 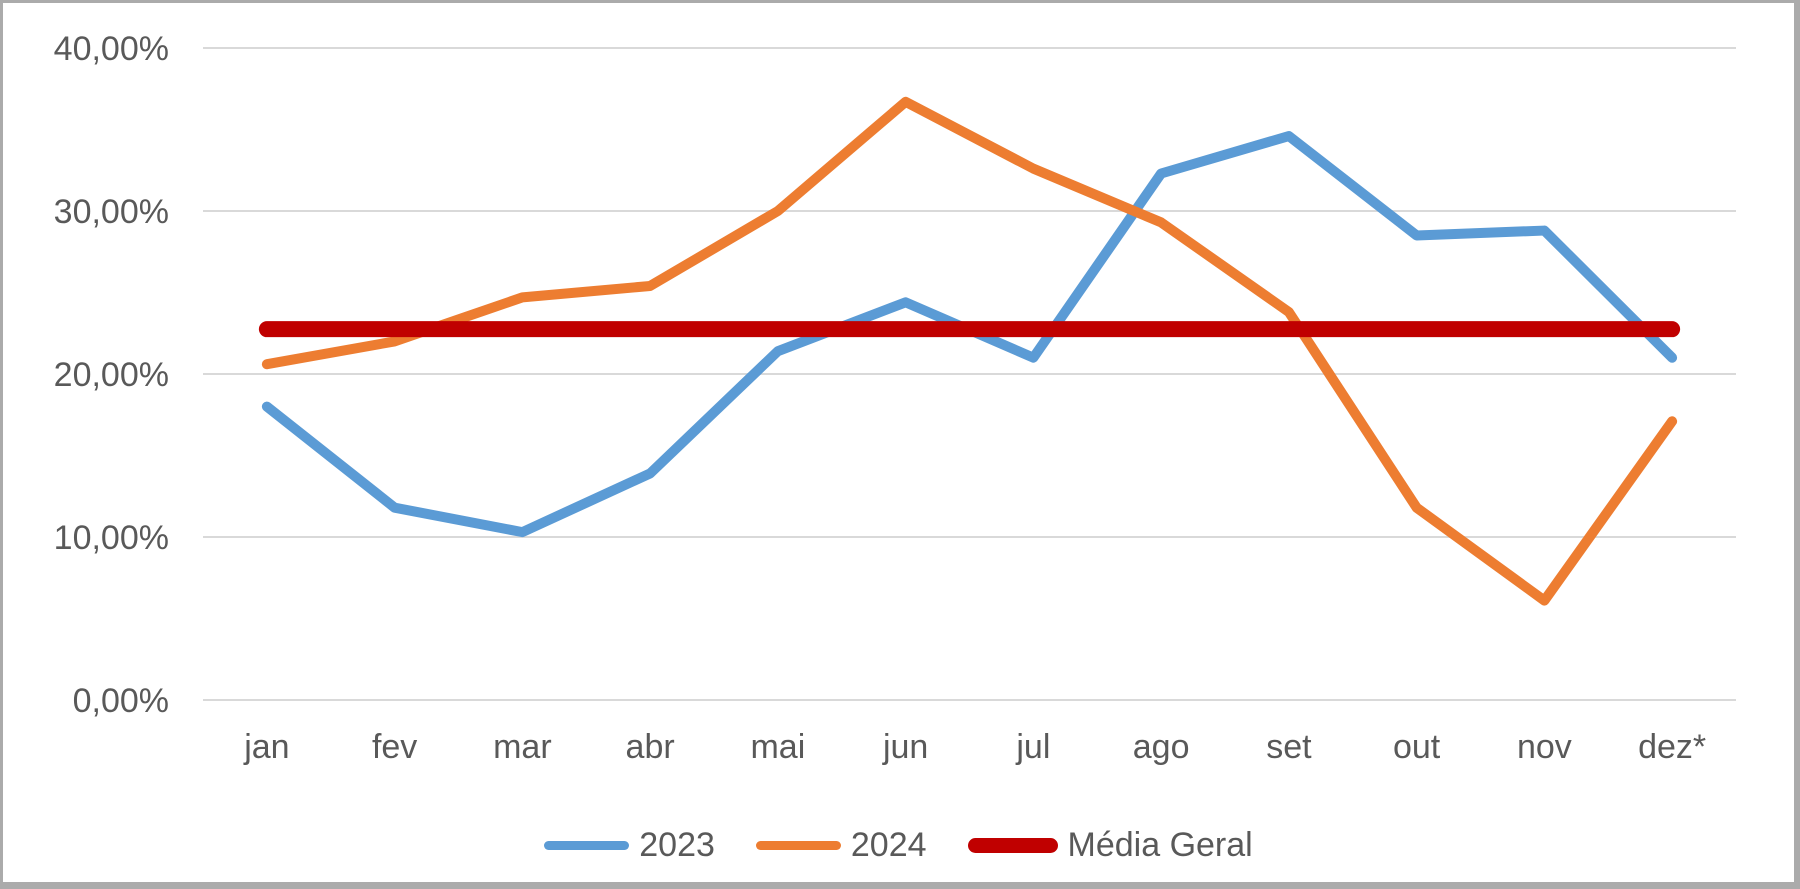 What do you see at coordinates (522, 747) in the screenshot?
I see `x-axis-category-label: mar` at bounding box center [522, 747].